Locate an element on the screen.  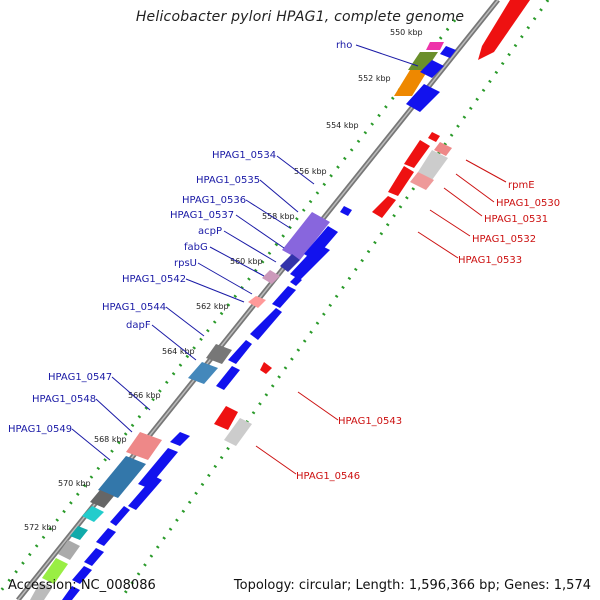
accession-text: Accession: NC_008086 is located at coordinates (82, 585).